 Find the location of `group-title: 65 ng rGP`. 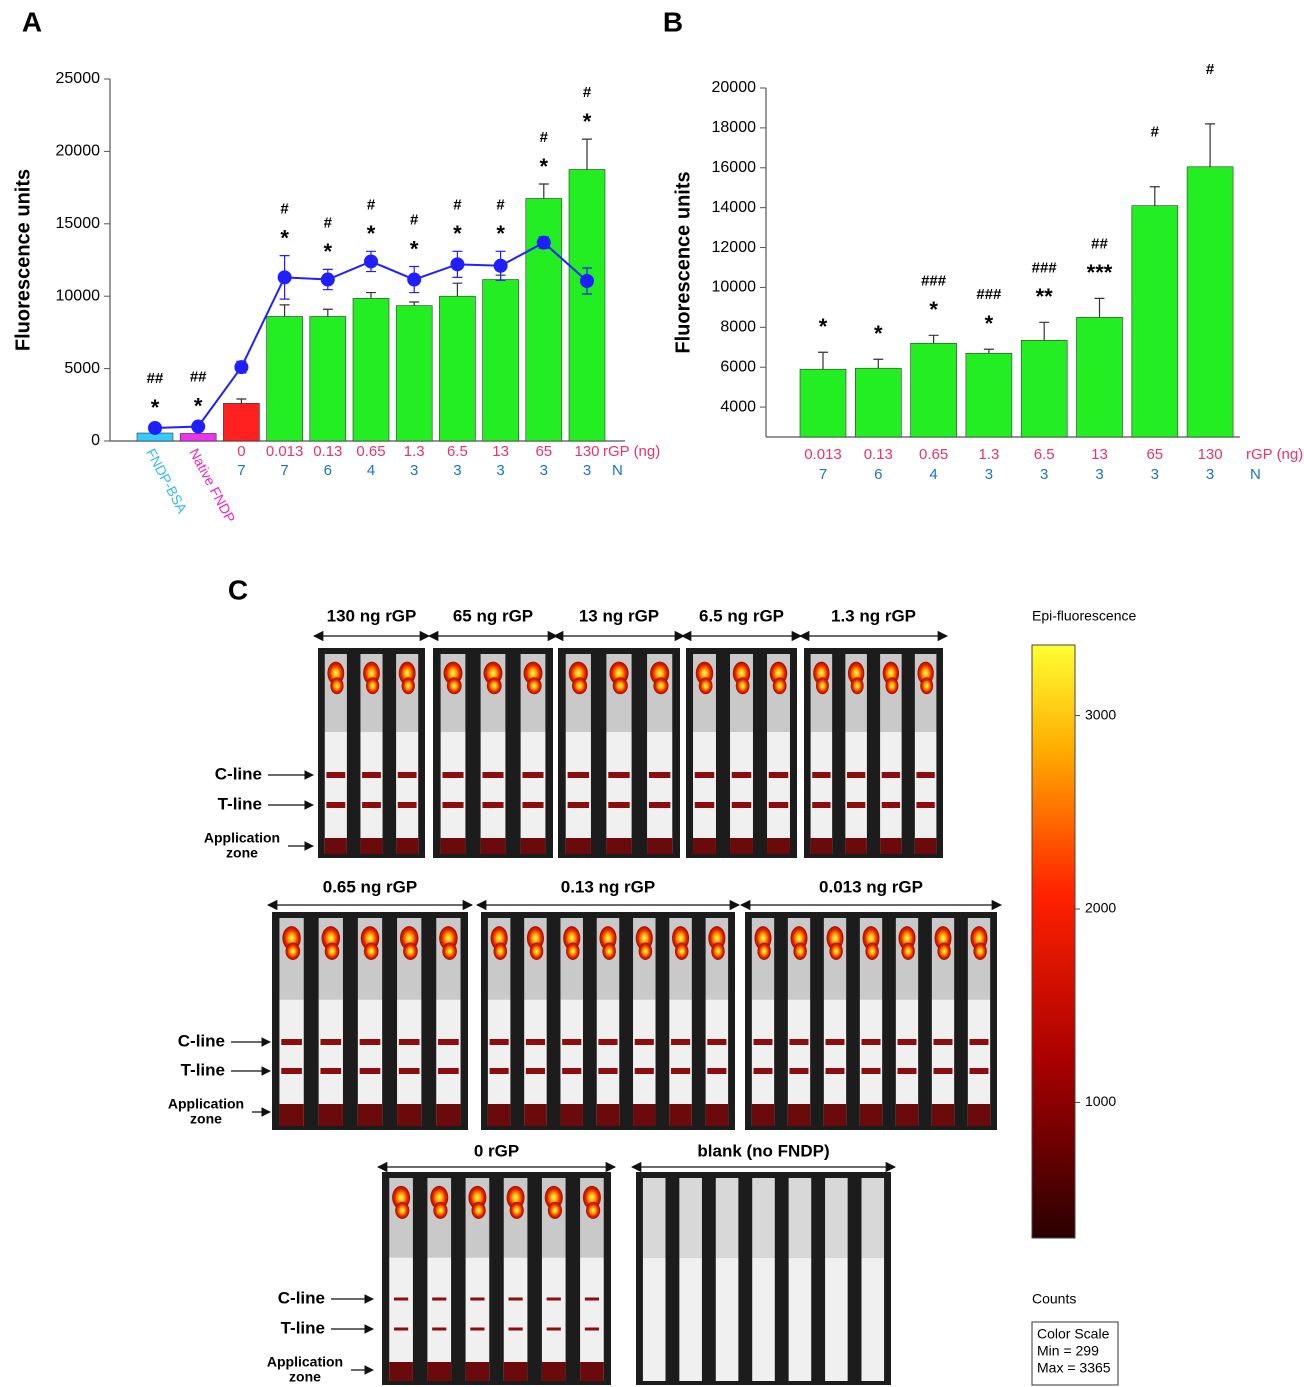

group-title: 65 ng rGP is located at coordinates (493, 615).